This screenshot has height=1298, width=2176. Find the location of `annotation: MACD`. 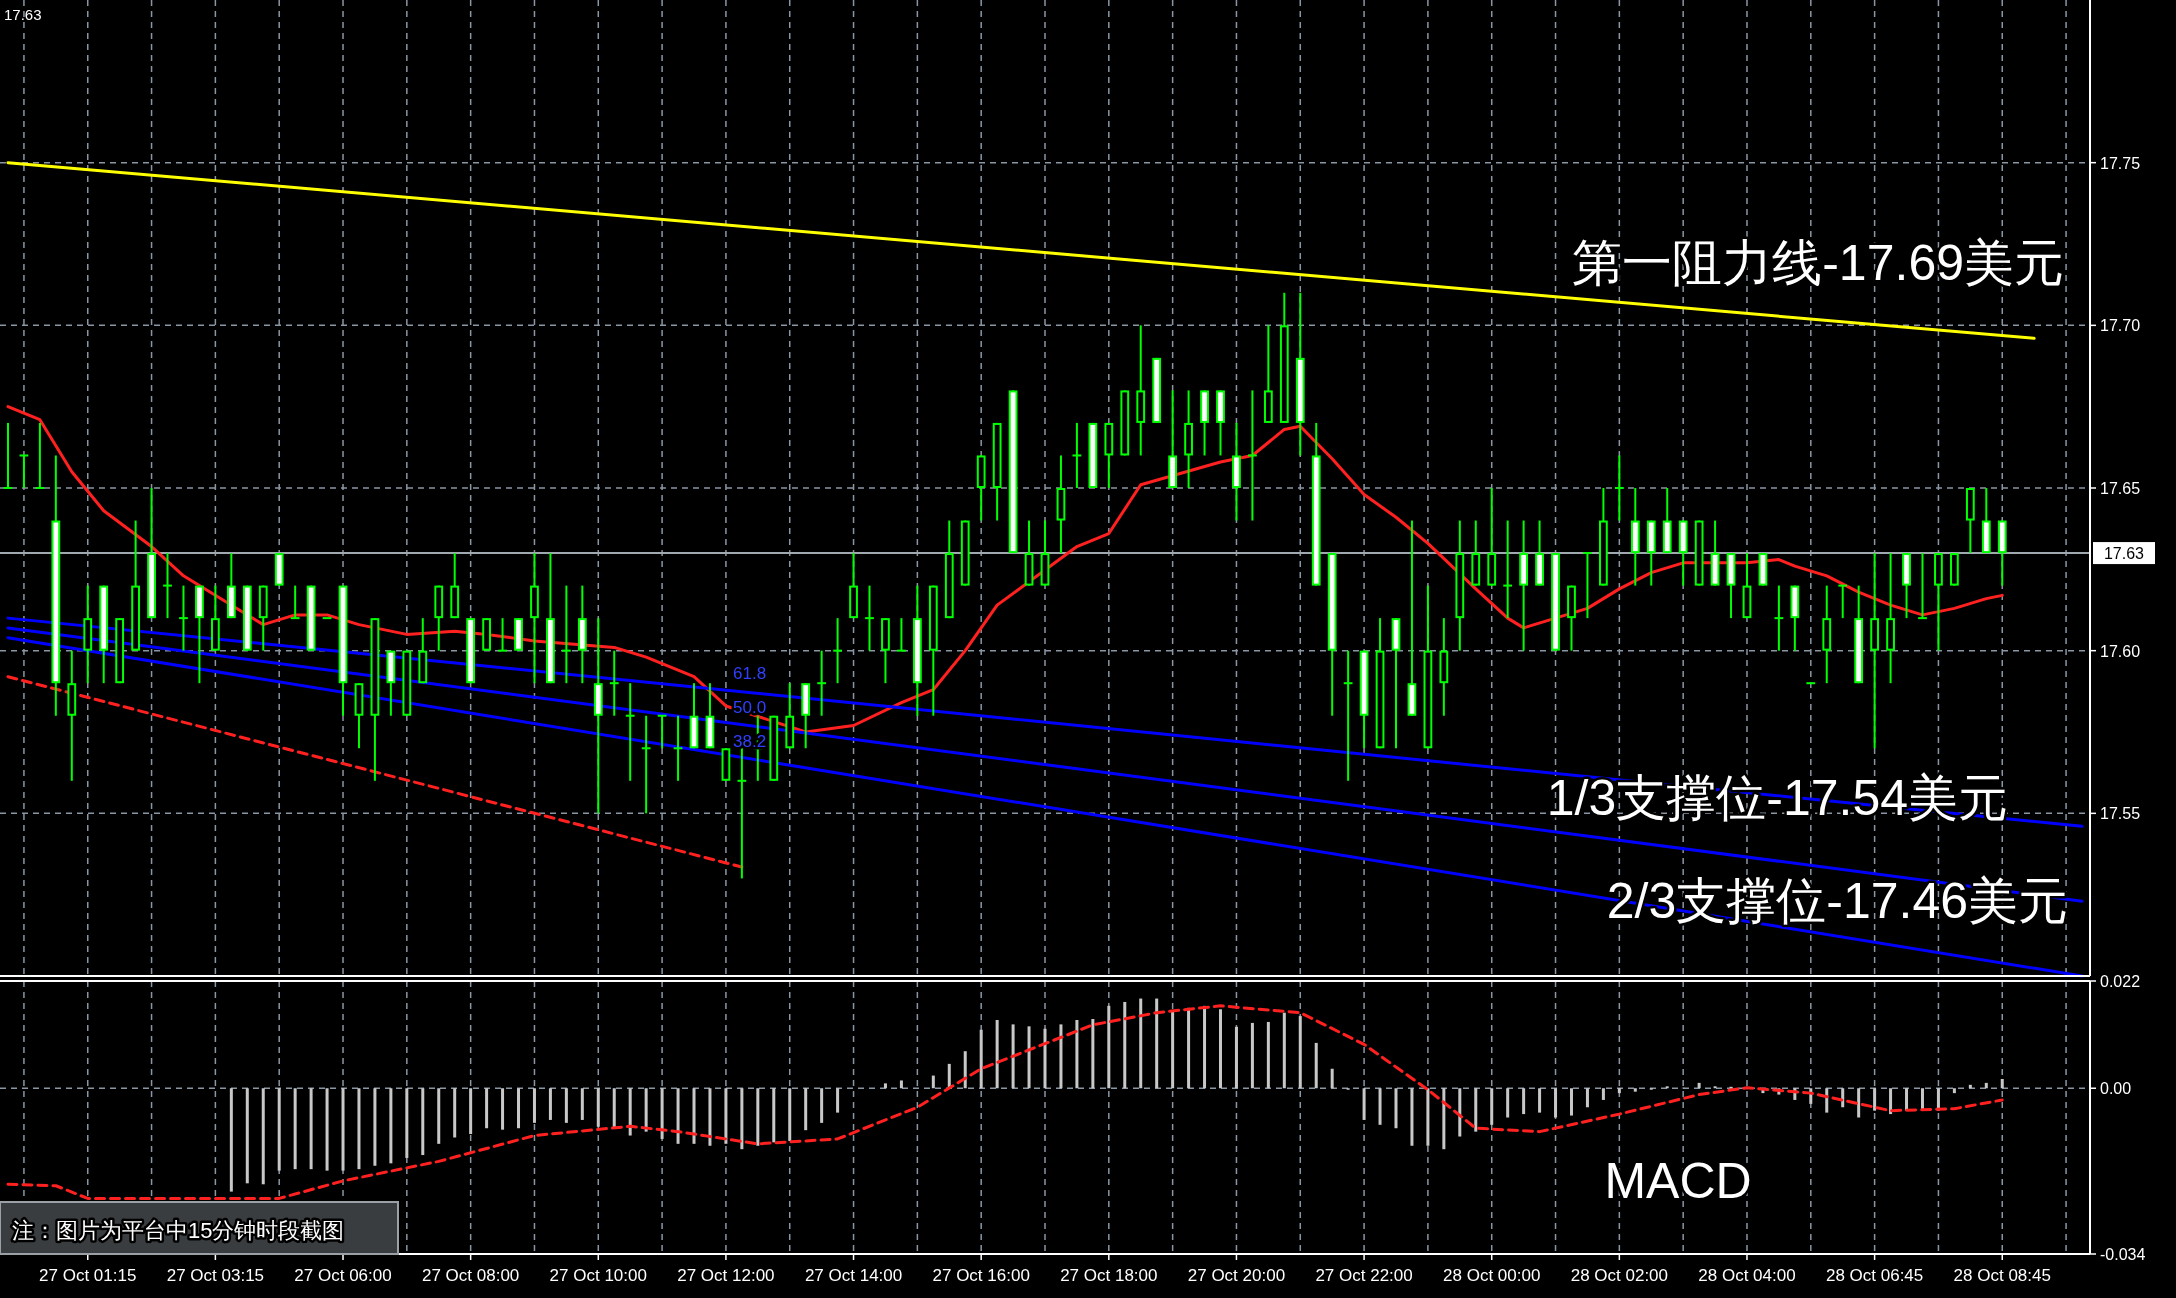

annotation: MACD is located at coordinates (1678, 1181).